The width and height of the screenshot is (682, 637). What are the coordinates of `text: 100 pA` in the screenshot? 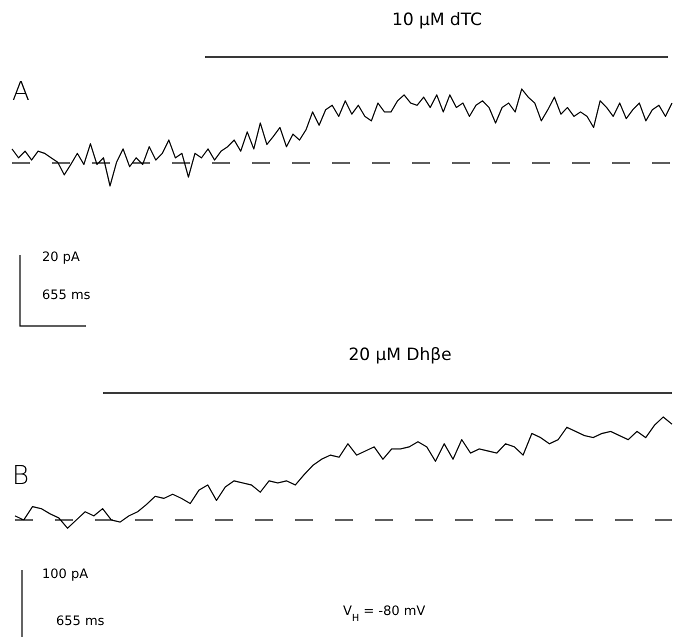 It's located at (65, 574).